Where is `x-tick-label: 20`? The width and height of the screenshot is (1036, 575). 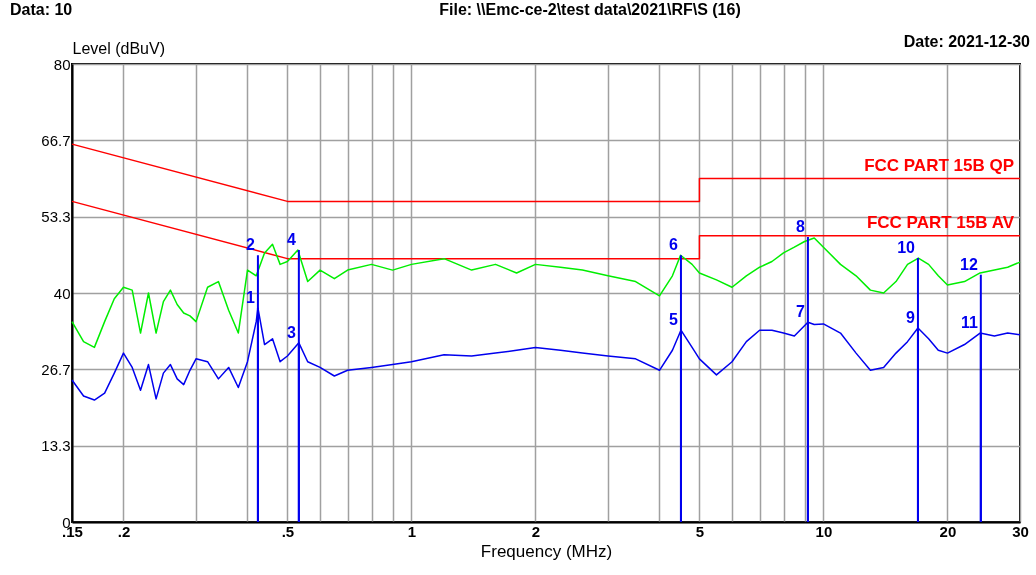
x-tick-label: 20 is located at coordinates (948, 531).